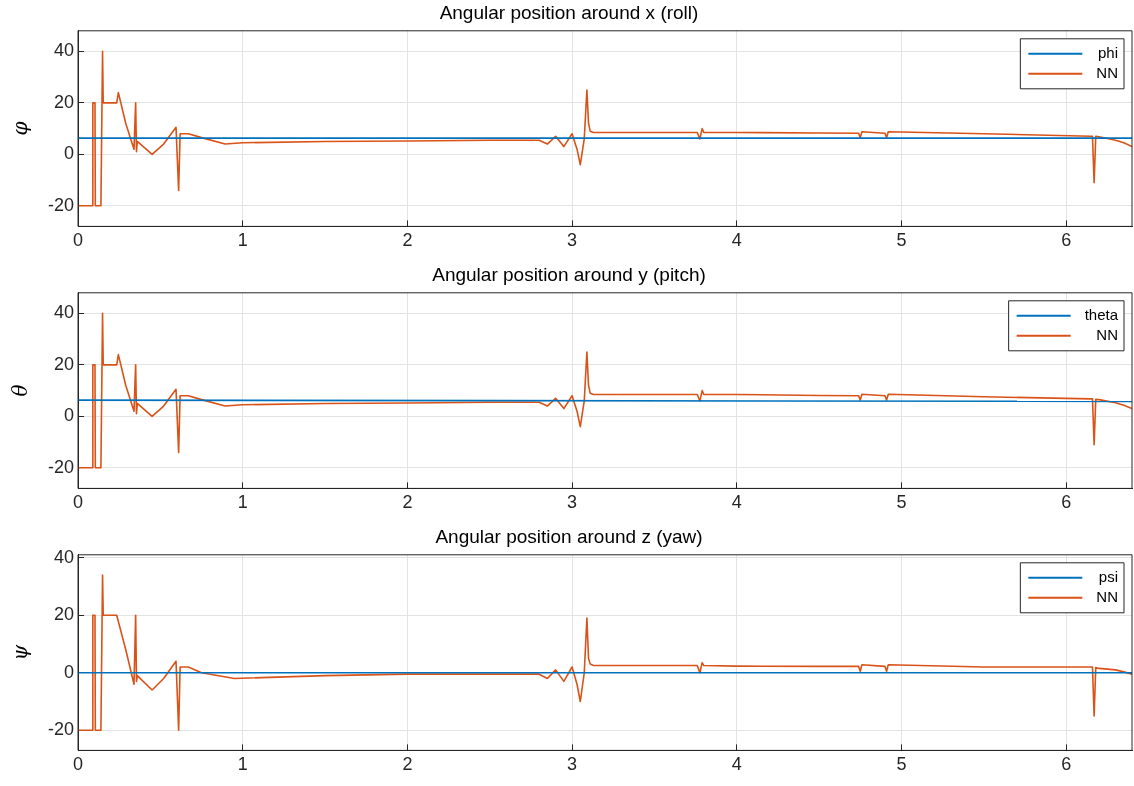 The image size is (1134, 786). Describe the element at coordinates (569, 274) in the screenshot. I see `chart-title: Angular position around y (pitch)` at that location.